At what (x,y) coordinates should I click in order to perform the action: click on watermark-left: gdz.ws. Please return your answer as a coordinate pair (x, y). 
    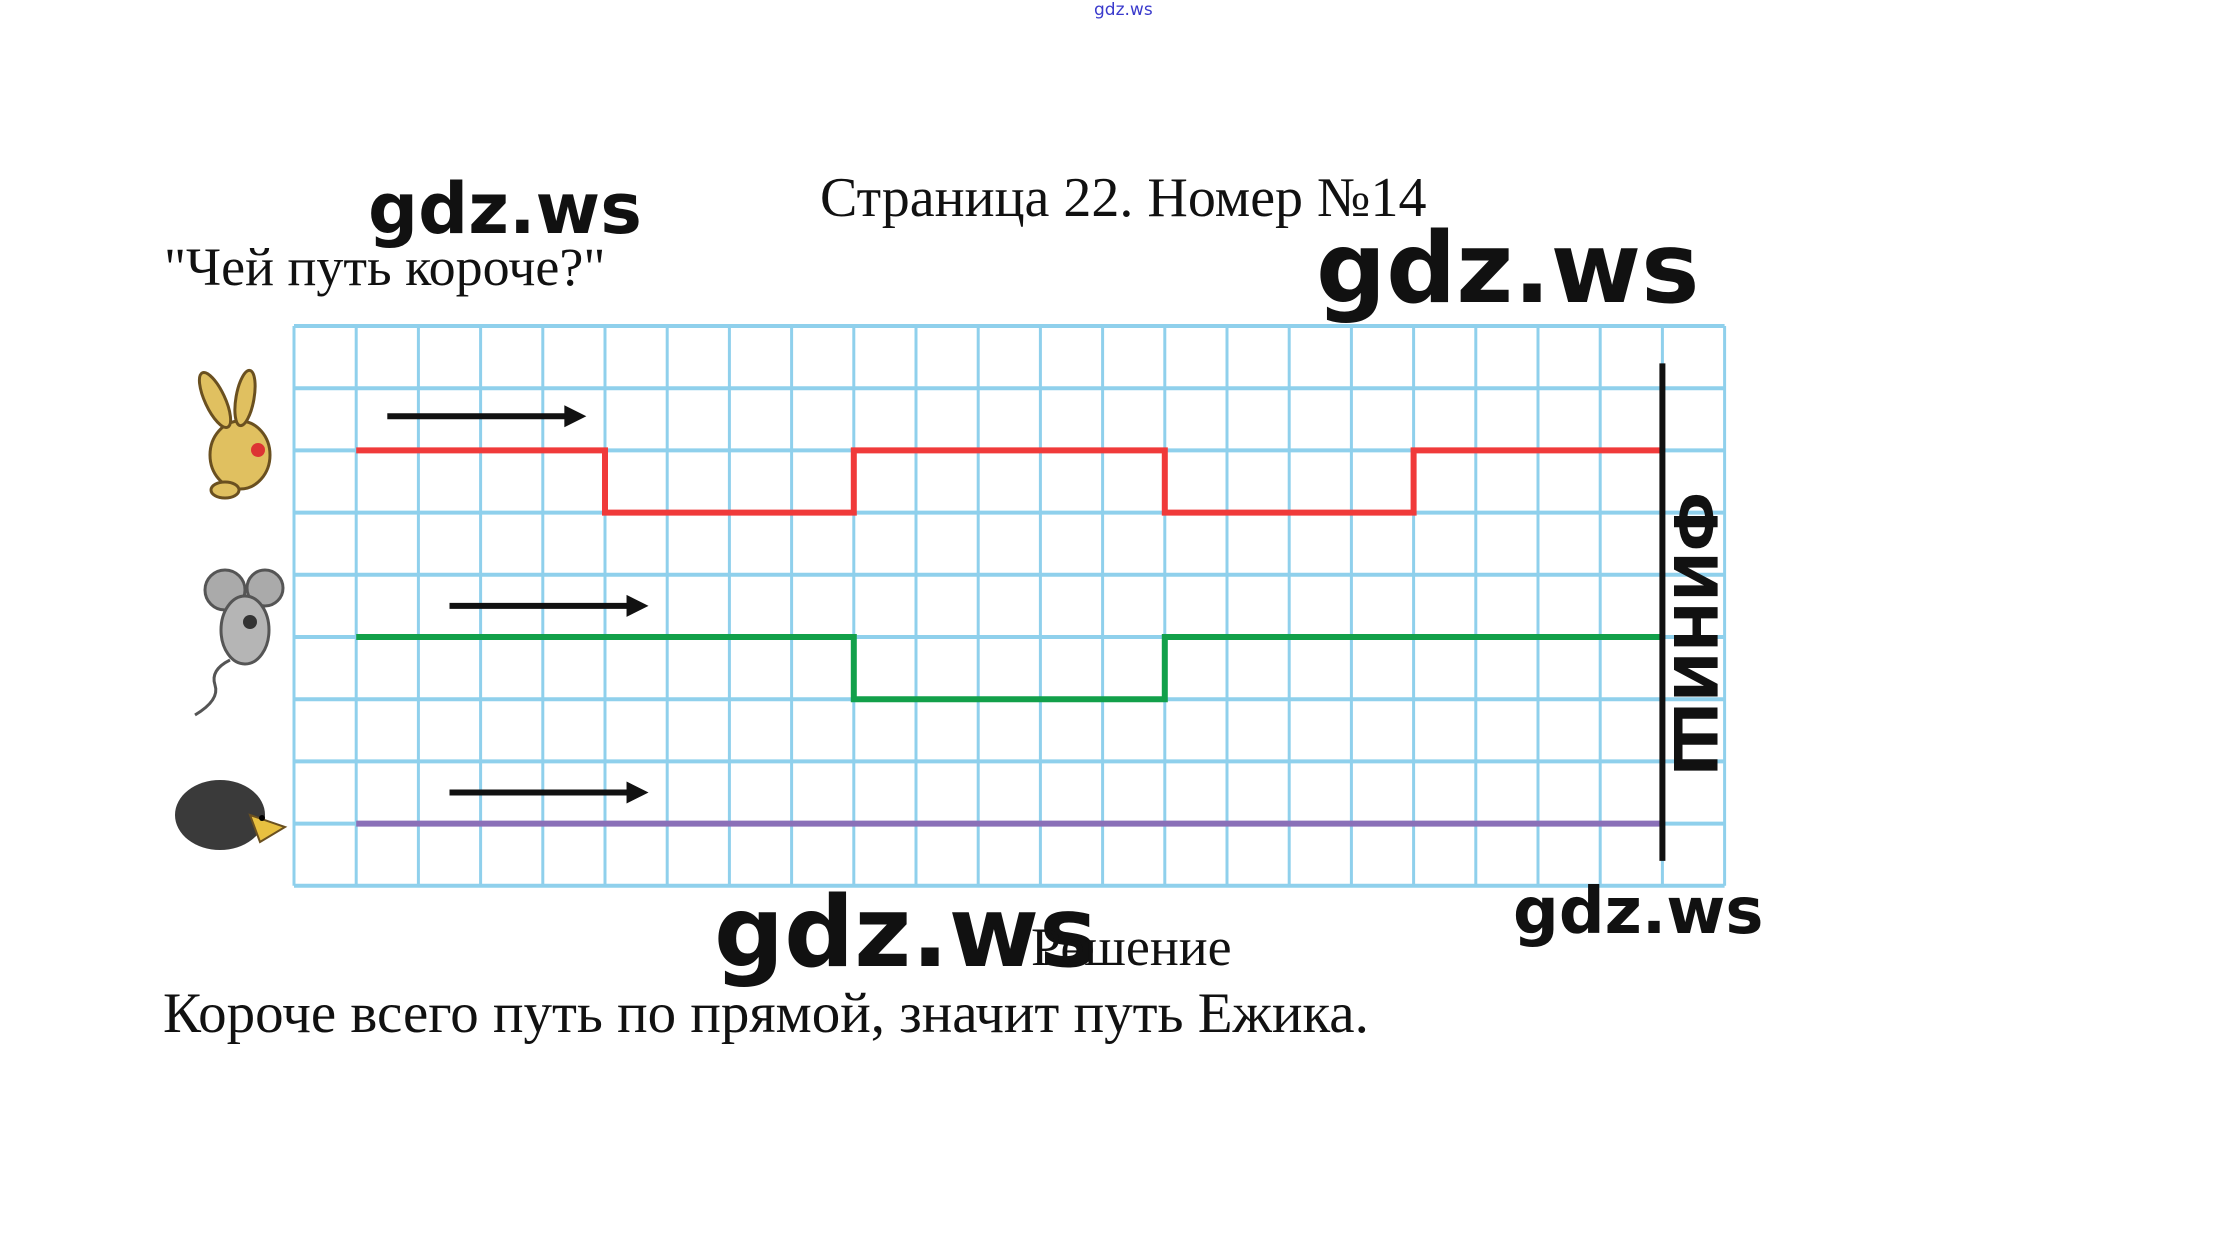
    Looking at the image, I should click on (505, 209).